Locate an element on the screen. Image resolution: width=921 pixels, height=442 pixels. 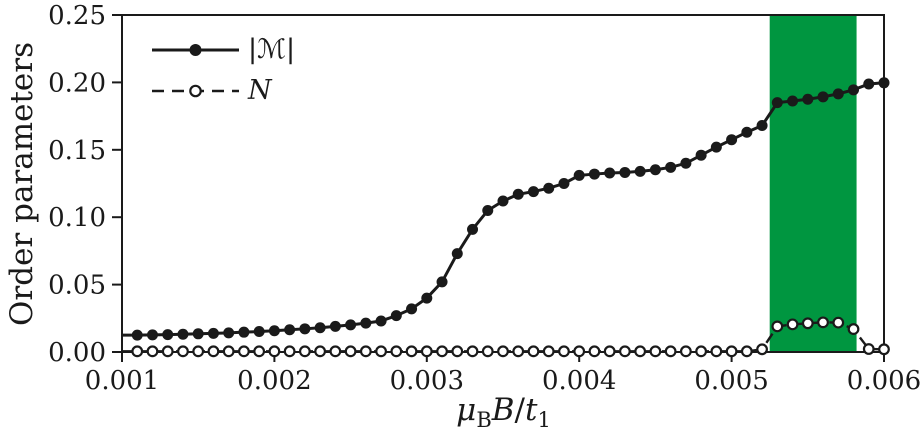
y-tick-label: 0.15 is located at coordinates (77, 151).